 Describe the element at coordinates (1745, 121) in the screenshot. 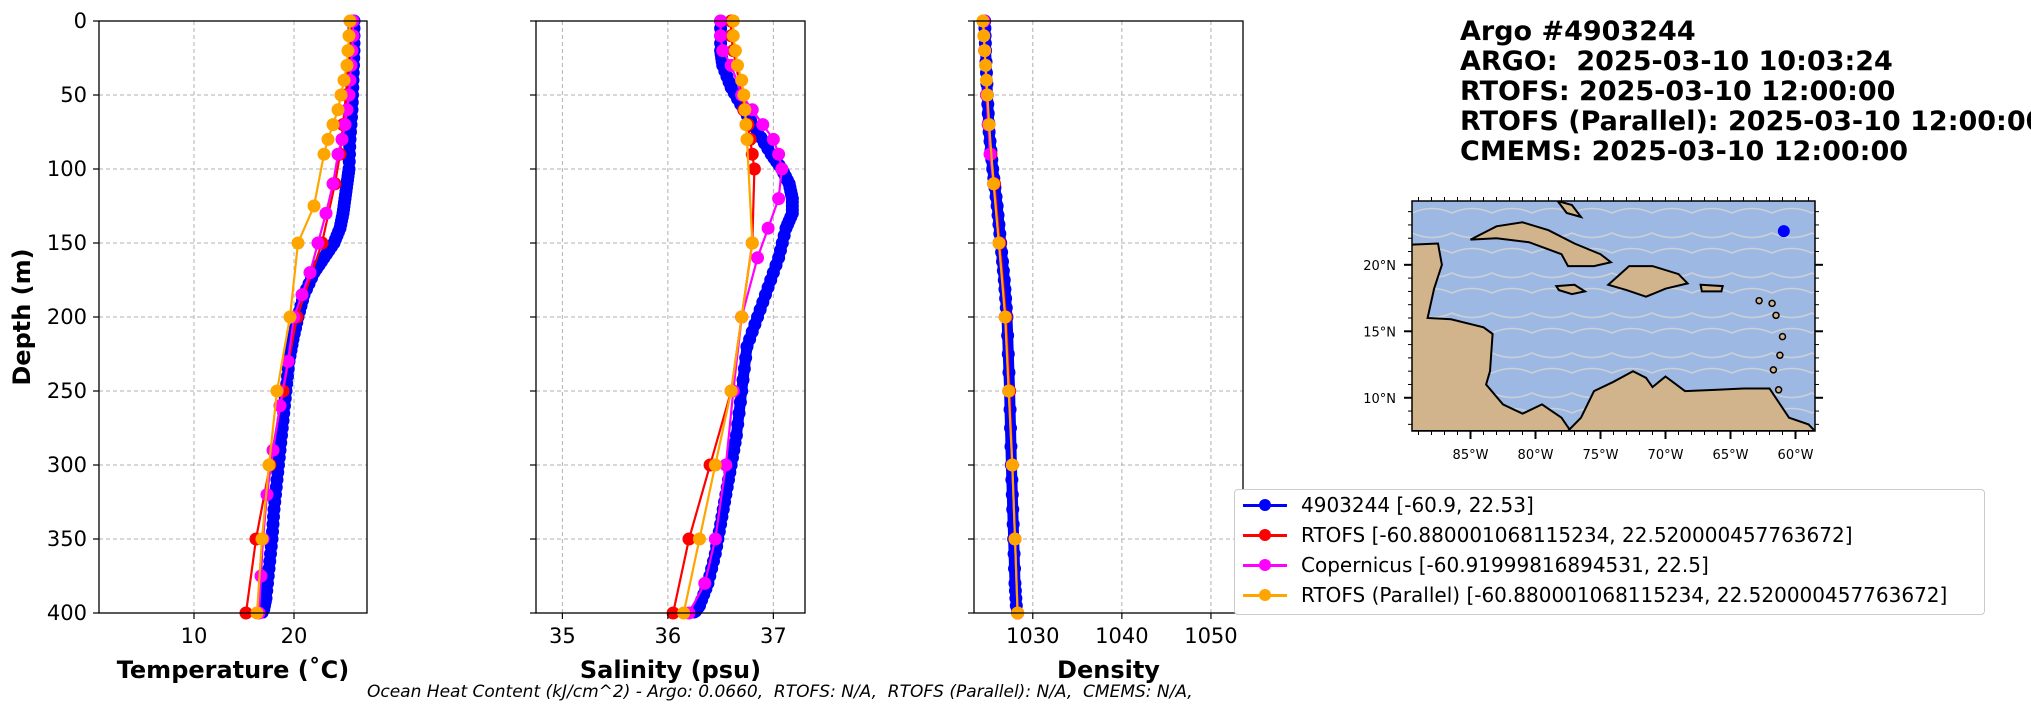

I see `rtofs-parallel-time: RTOFS (Parallel): 2025-03-10 12:00:00` at that location.